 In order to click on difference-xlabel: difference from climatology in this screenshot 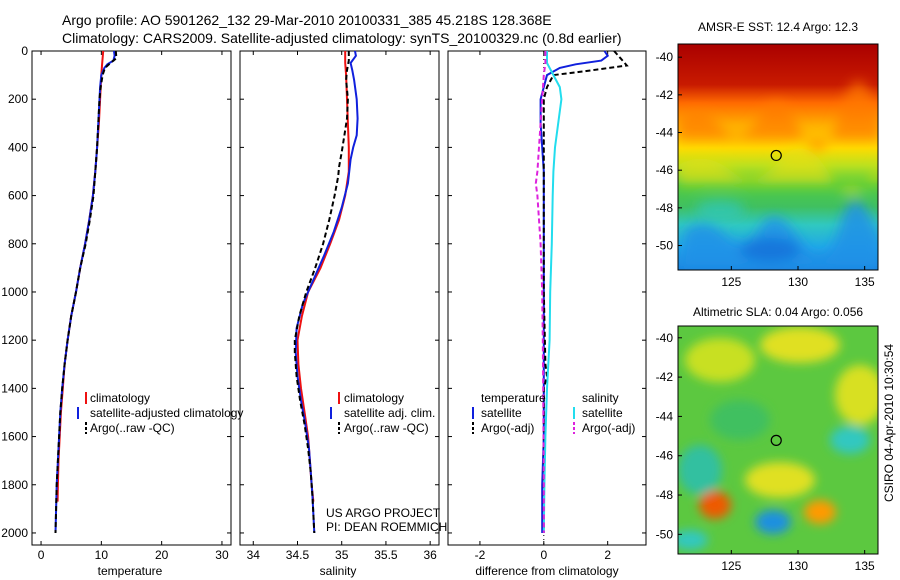, I will do `click(546, 571)`.